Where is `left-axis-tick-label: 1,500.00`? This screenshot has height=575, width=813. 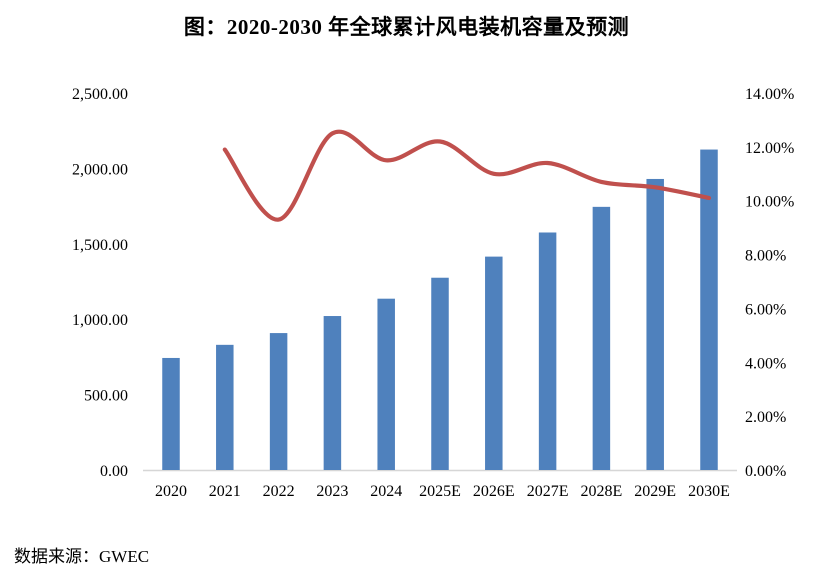 left-axis-tick-label: 1,500.00 is located at coordinates (100, 245).